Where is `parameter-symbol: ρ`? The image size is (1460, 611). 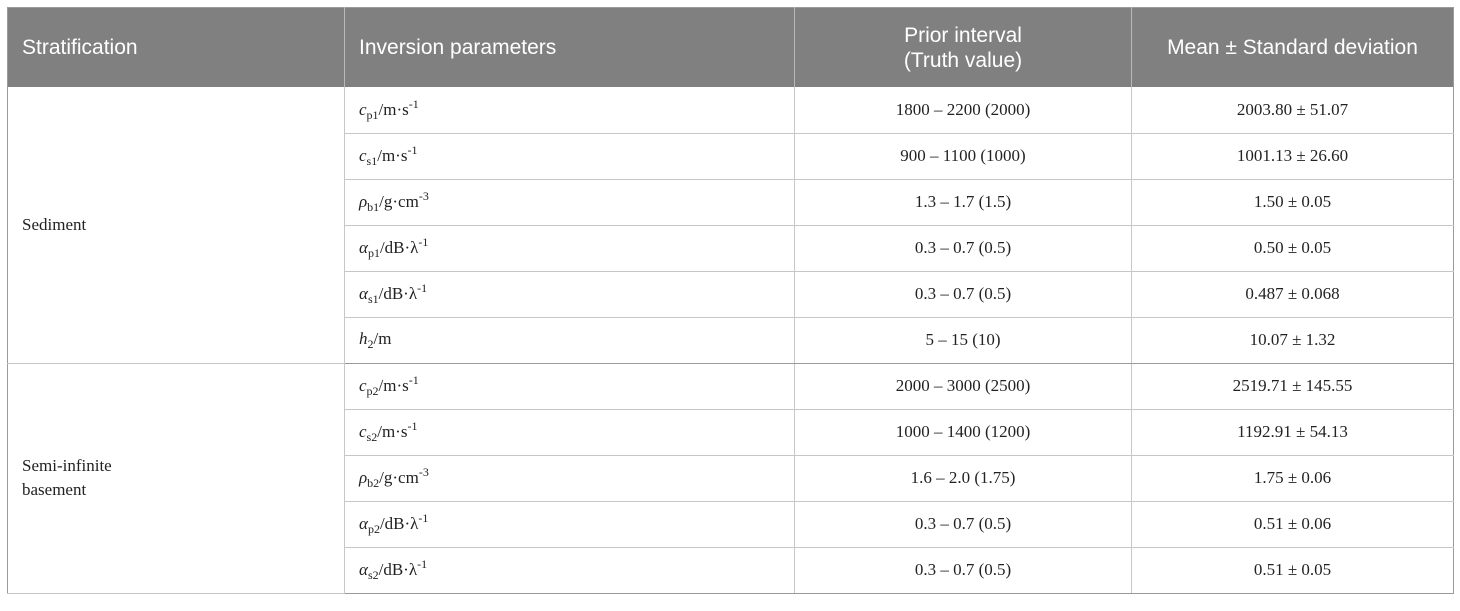
parameter-symbol: ρ is located at coordinates (363, 201).